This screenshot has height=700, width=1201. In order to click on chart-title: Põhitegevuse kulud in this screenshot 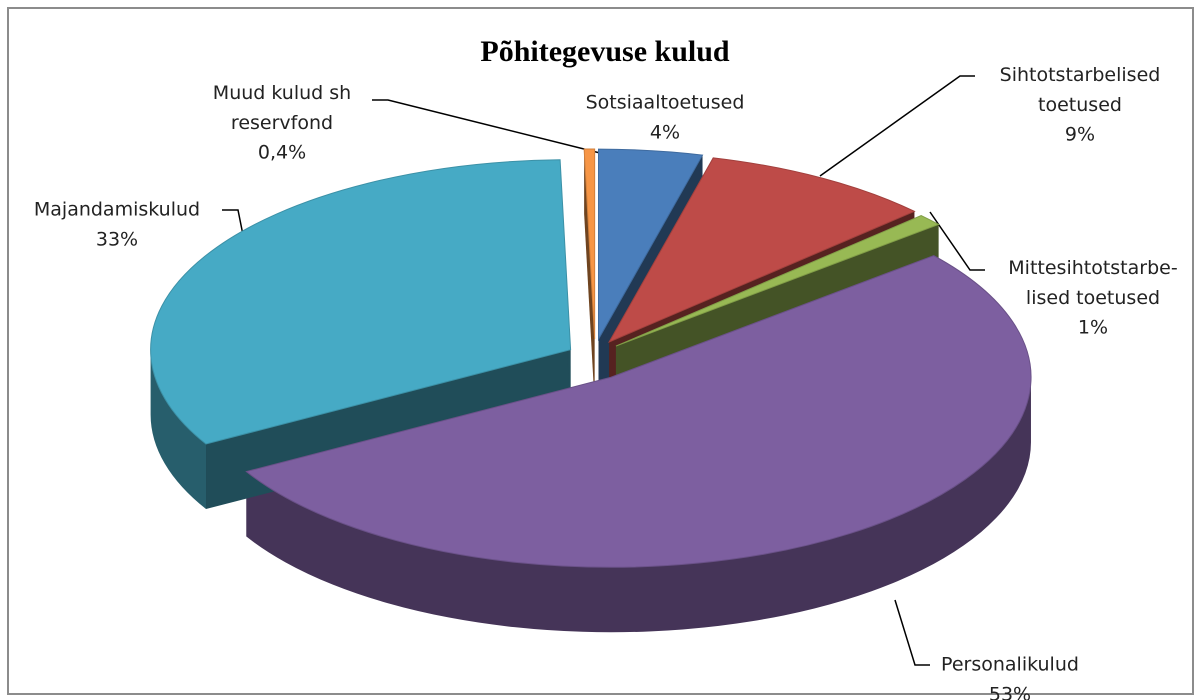, I will do `click(605, 51)`.